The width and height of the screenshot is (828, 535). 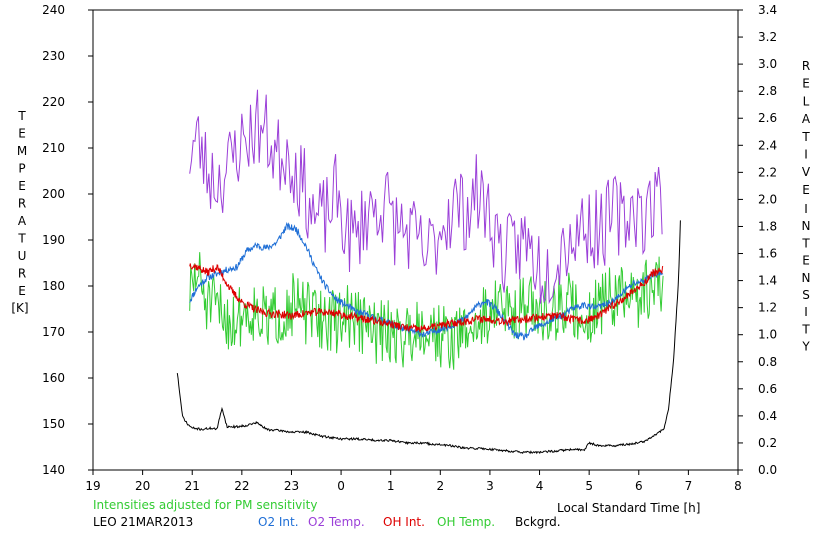 What do you see at coordinates (629, 508) in the screenshot?
I see `x-axis-label: Local Standard Time [h]` at bounding box center [629, 508].